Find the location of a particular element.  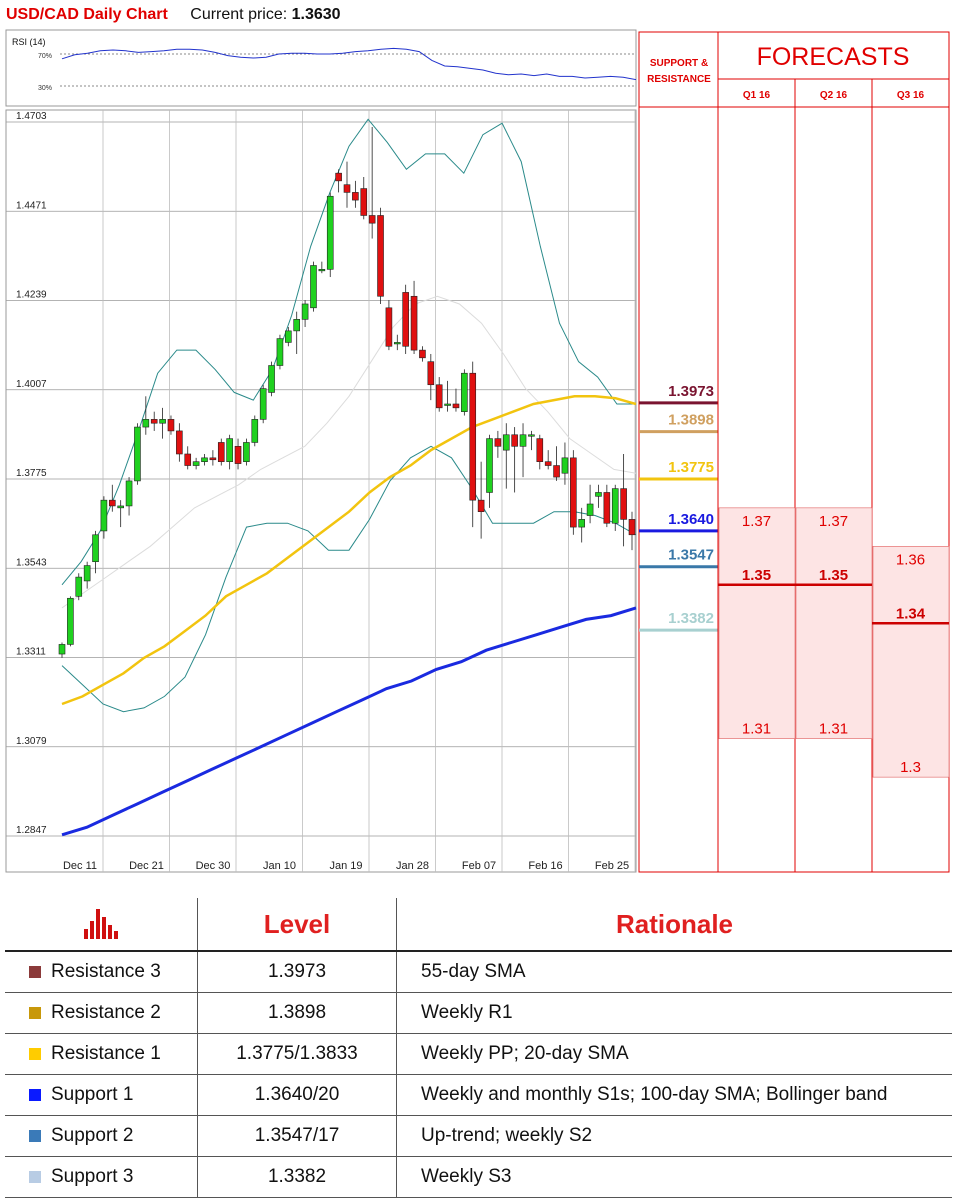

level-value: 1.3775/1.3833 is located at coordinates (297, 1054).